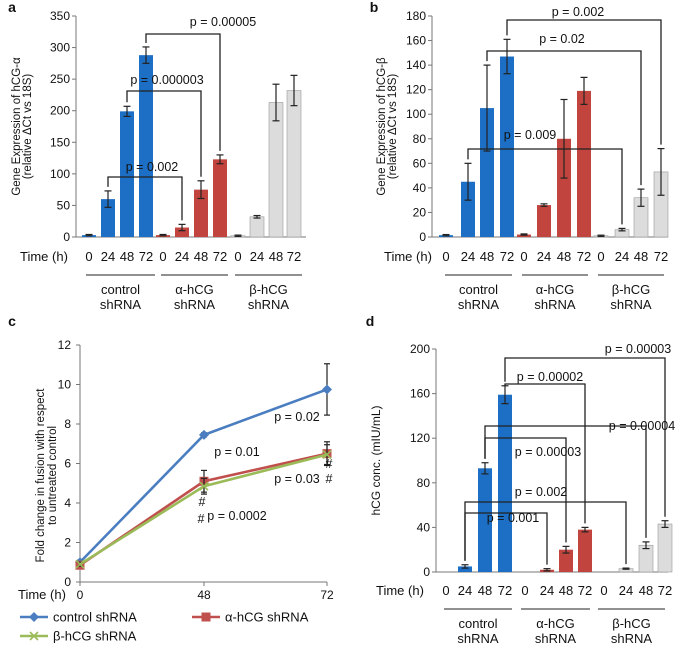 Image resolution: width=685 pixels, height=646 pixels. I want to click on panel-b-time-tick: 0, so click(523, 256).